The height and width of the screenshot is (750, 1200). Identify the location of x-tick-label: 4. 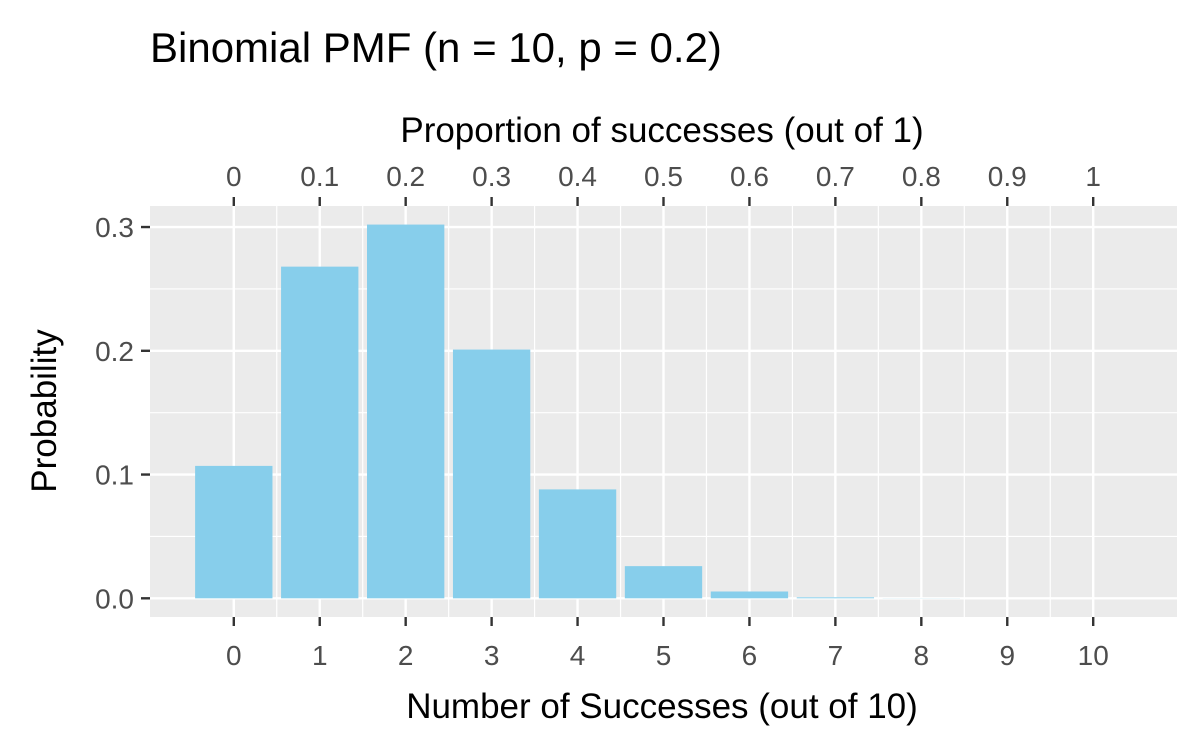
(578, 655).